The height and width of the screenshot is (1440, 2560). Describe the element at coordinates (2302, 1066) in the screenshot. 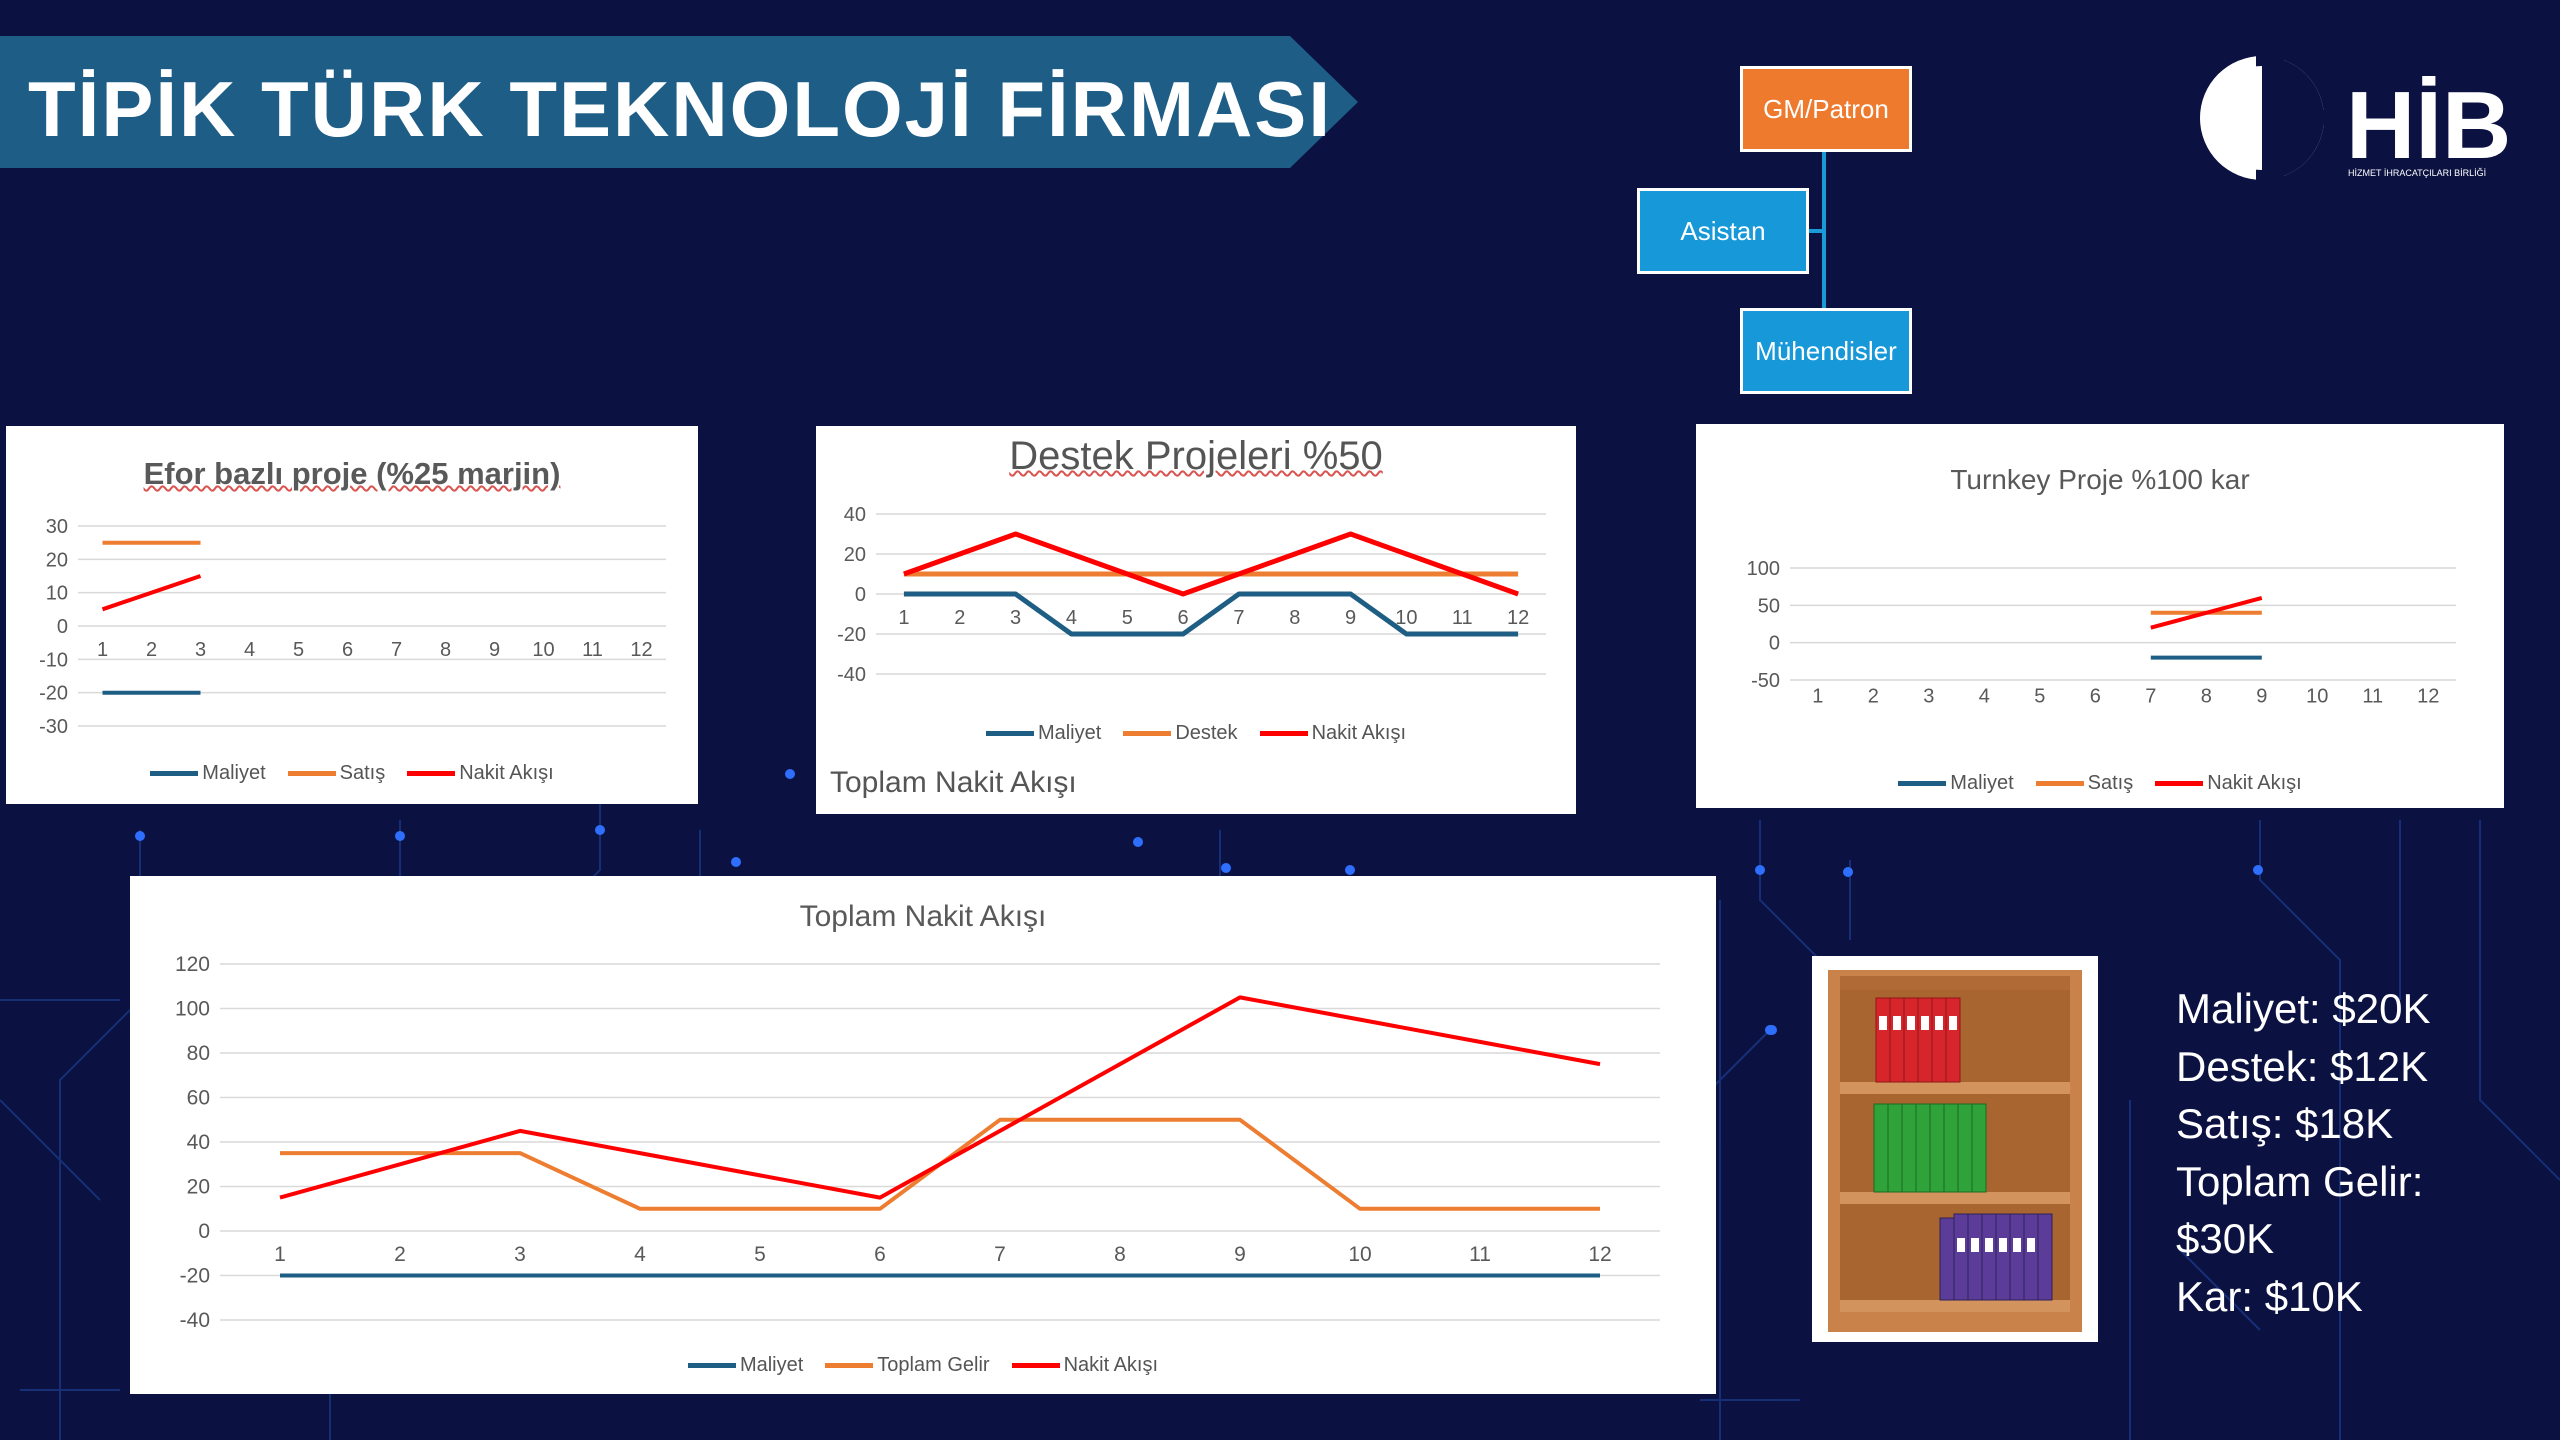

I see `cost-summary-line: Destek: $12K` at that location.